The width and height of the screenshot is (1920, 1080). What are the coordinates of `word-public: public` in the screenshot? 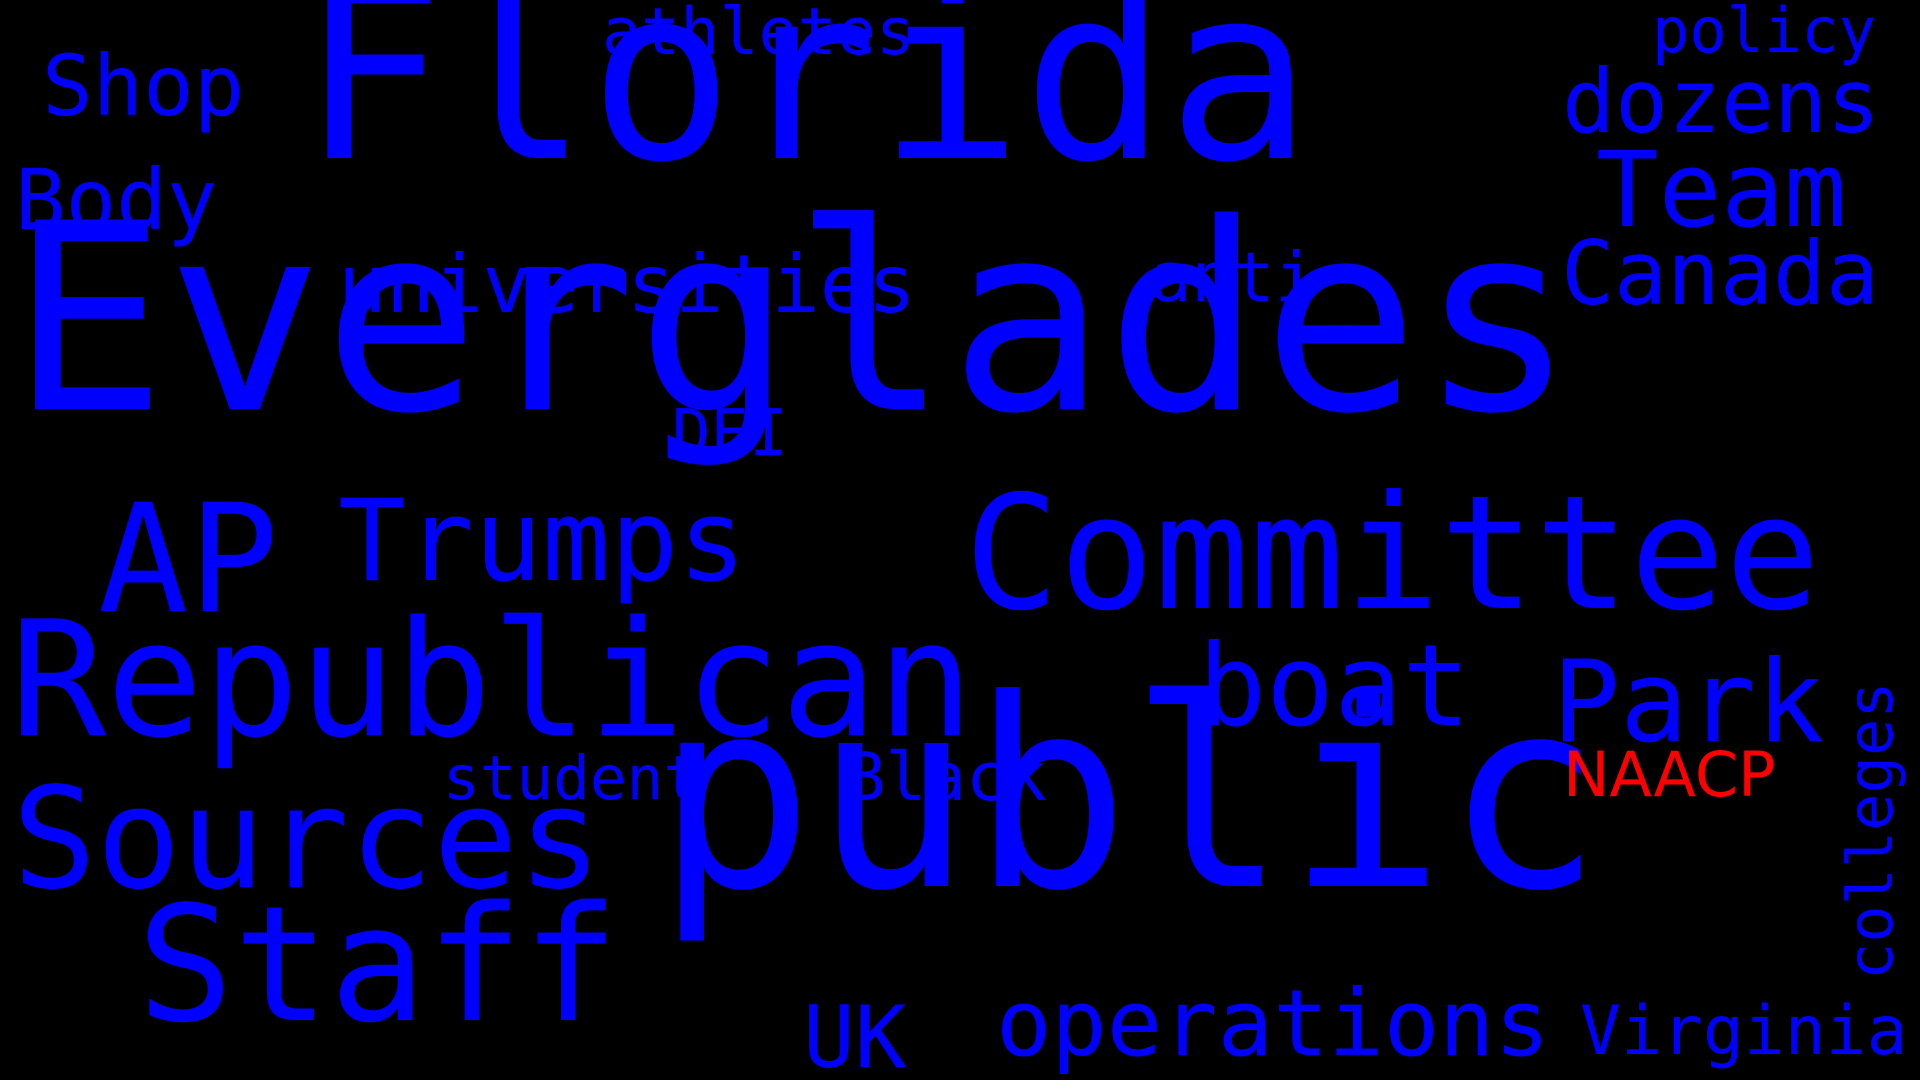 It's located at (1129, 795).